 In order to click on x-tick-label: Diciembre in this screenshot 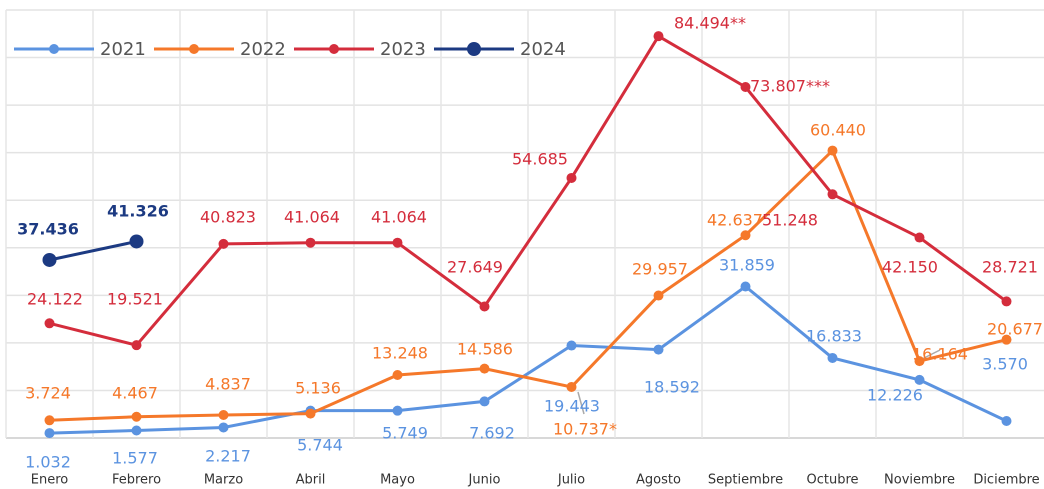, I will do `click(1006, 480)`.